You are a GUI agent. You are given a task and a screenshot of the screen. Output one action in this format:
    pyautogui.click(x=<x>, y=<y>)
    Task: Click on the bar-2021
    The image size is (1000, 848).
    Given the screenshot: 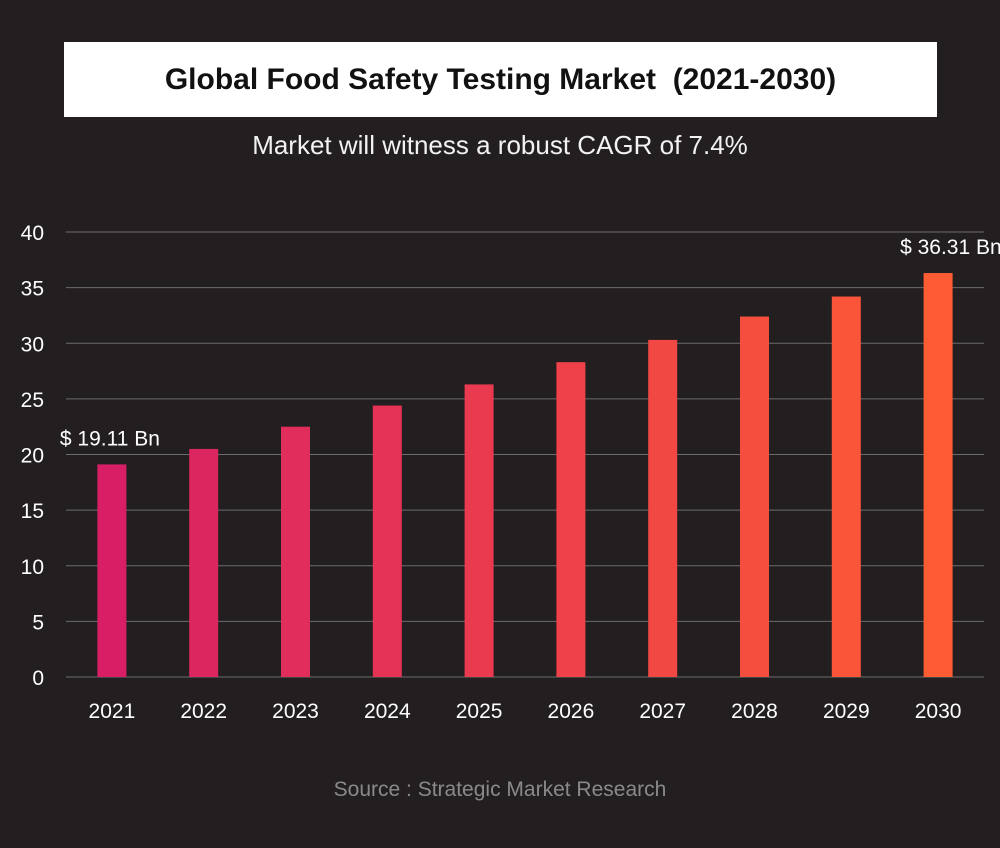 What is the action you would take?
    pyautogui.click(x=112, y=570)
    